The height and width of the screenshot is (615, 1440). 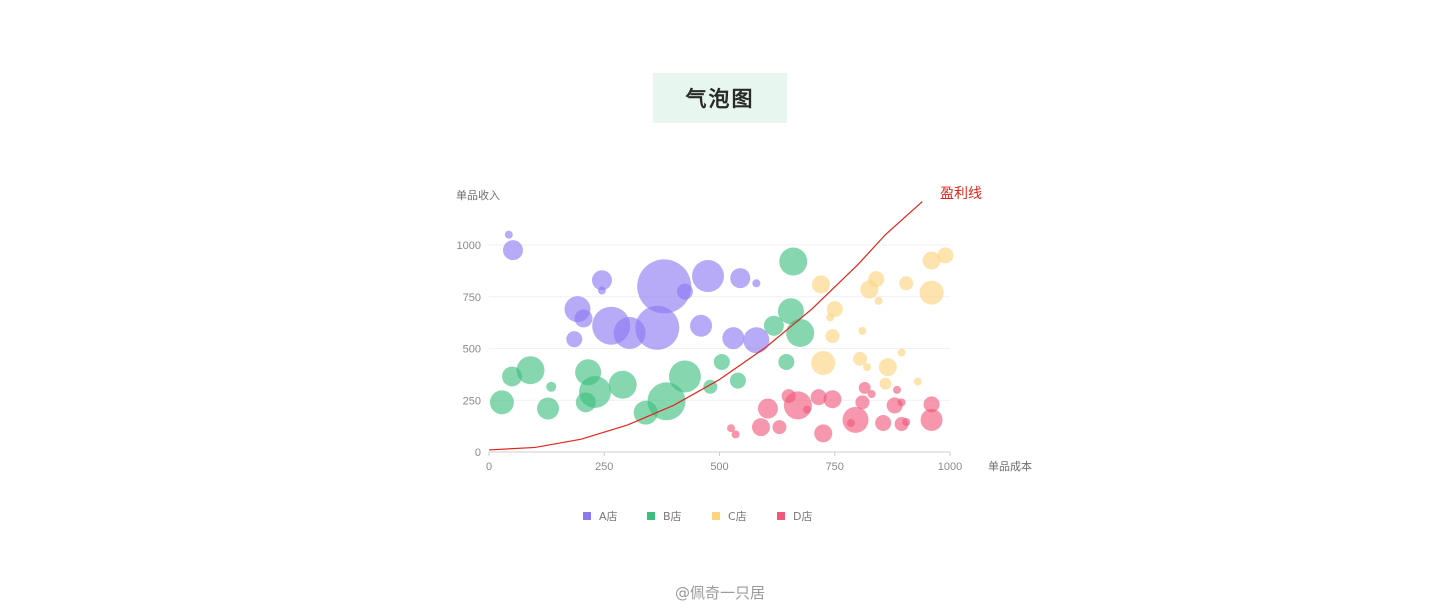 What do you see at coordinates (697, 516) in the screenshot?
I see `legend: A店 B店 C店 D店` at bounding box center [697, 516].